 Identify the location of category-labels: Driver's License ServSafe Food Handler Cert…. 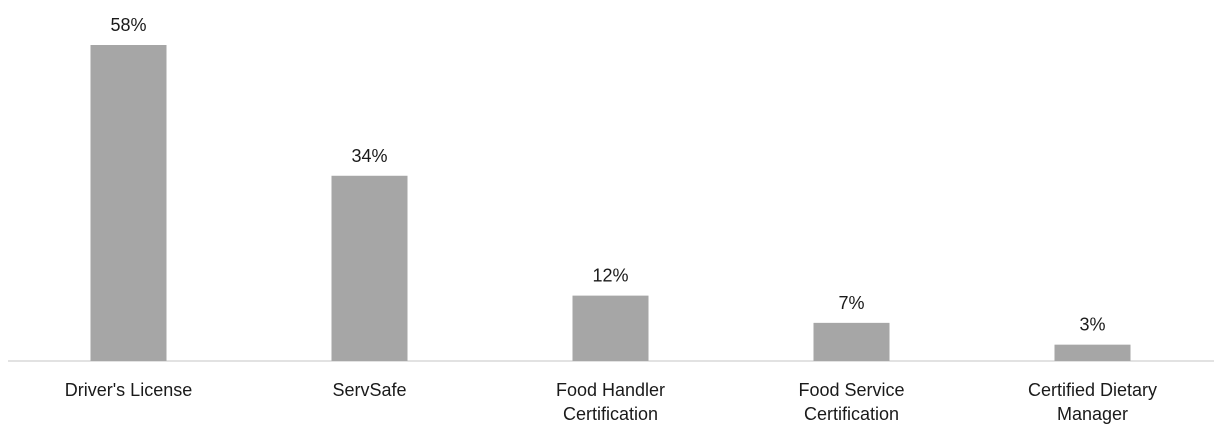
(611, 402).